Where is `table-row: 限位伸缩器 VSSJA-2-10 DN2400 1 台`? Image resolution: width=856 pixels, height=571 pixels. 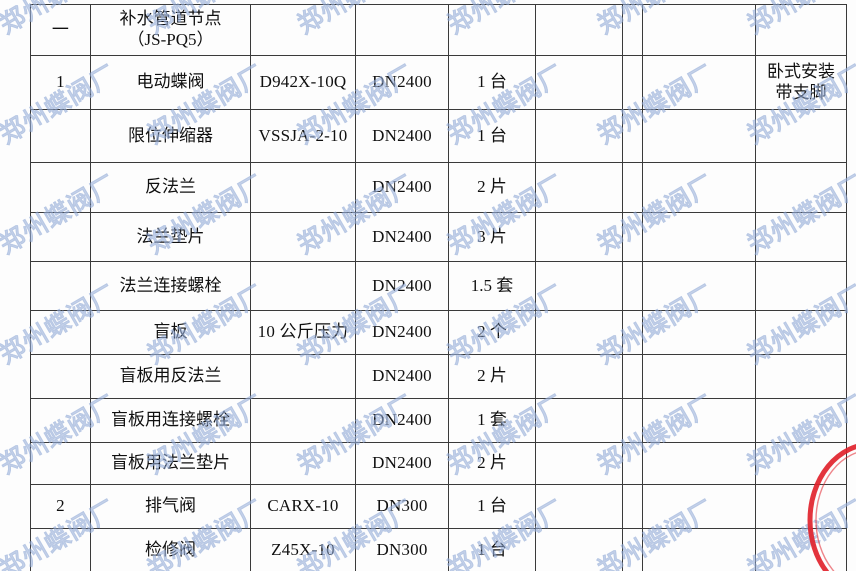
table-row: 限位伸缩器 VSSJA-2-10 DN2400 1 台 is located at coordinates (438, 136).